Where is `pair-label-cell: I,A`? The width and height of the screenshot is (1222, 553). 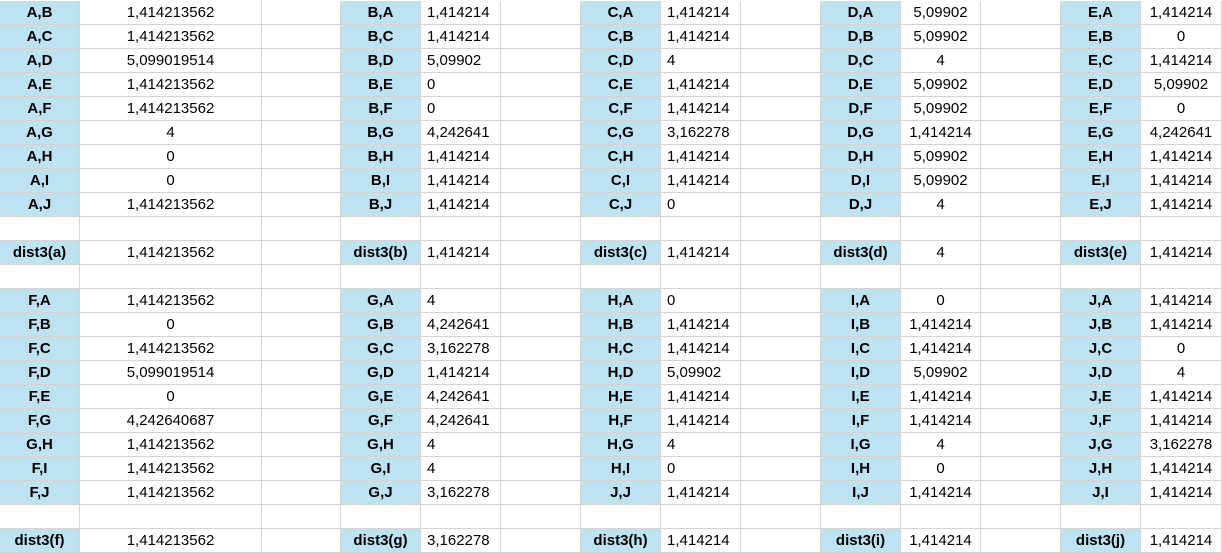
pair-label-cell: I,A is located at coordinates (861, 301).